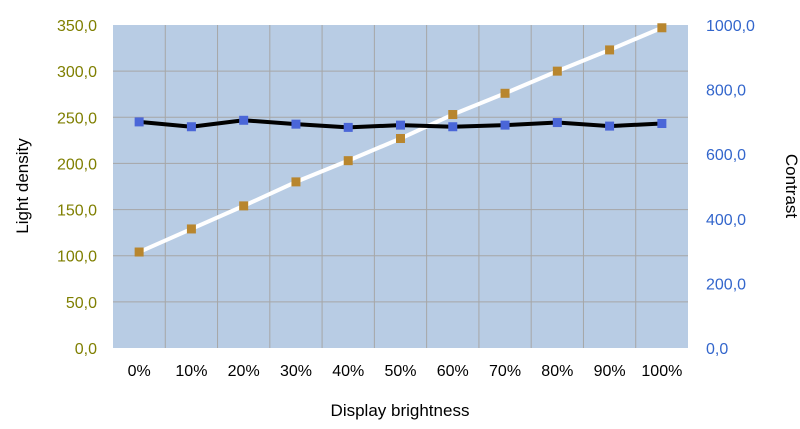 The width and height of the screenshot is (800, 429). Describe the element at coordinates (77, 188) in the screenshot. I see `left-axis-ticks: 0,0 50,0 100,0 150,0 200,0 250,0 300,0 350,0` at that location.